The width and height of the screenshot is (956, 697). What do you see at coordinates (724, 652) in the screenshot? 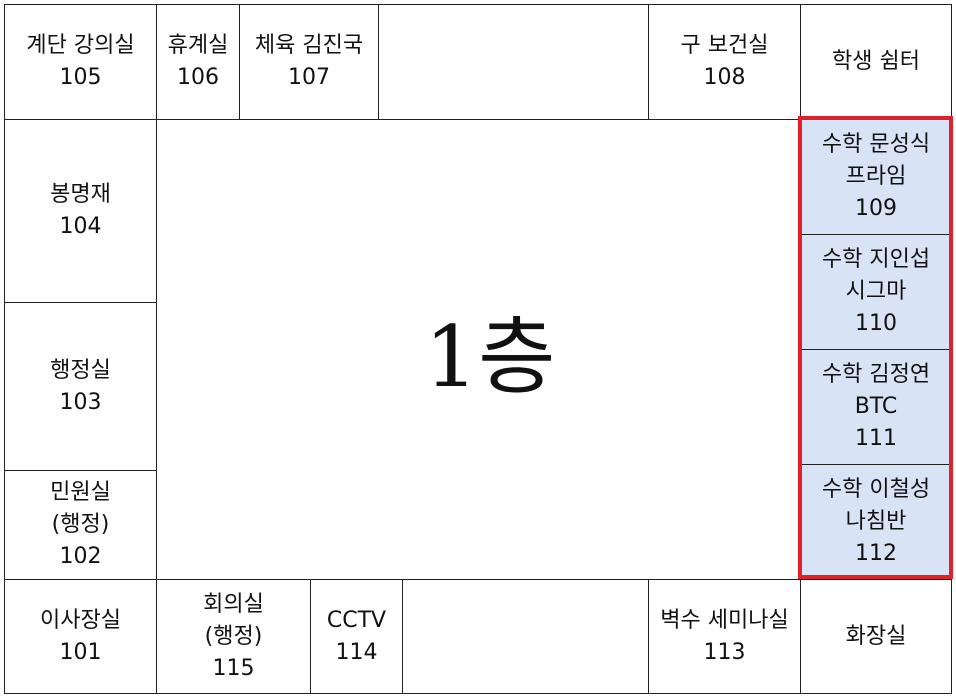
I see `room-number: 113` at bounding box center [724, 652].